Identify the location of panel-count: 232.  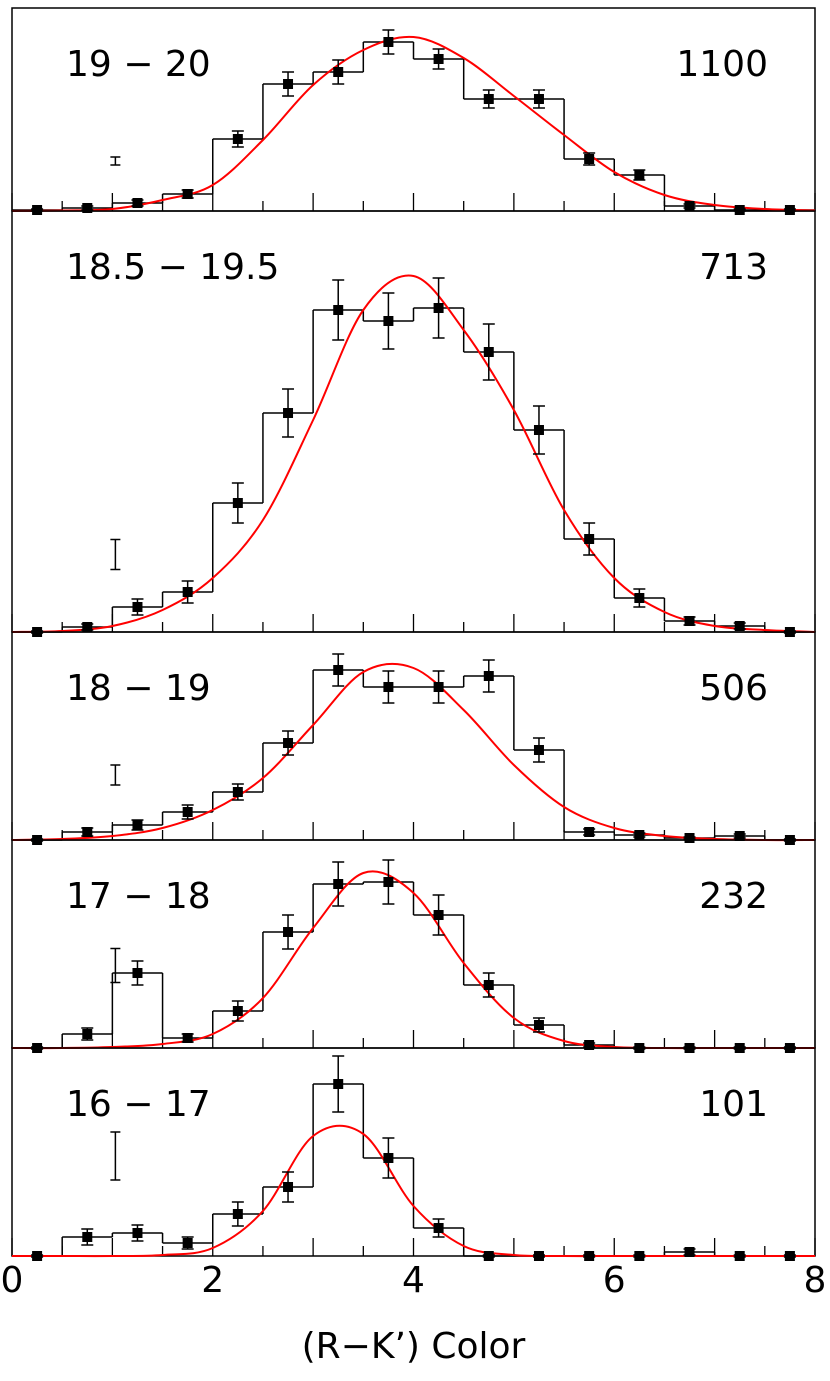
(733, 896).